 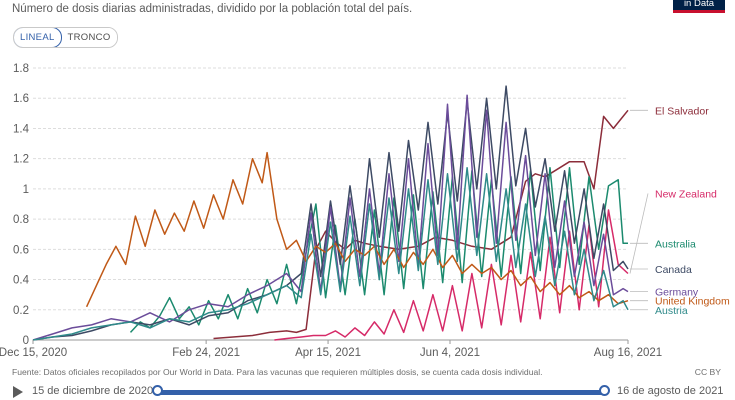 I want to click on y-tick-label: 0.2, so click(x=21, y=311).